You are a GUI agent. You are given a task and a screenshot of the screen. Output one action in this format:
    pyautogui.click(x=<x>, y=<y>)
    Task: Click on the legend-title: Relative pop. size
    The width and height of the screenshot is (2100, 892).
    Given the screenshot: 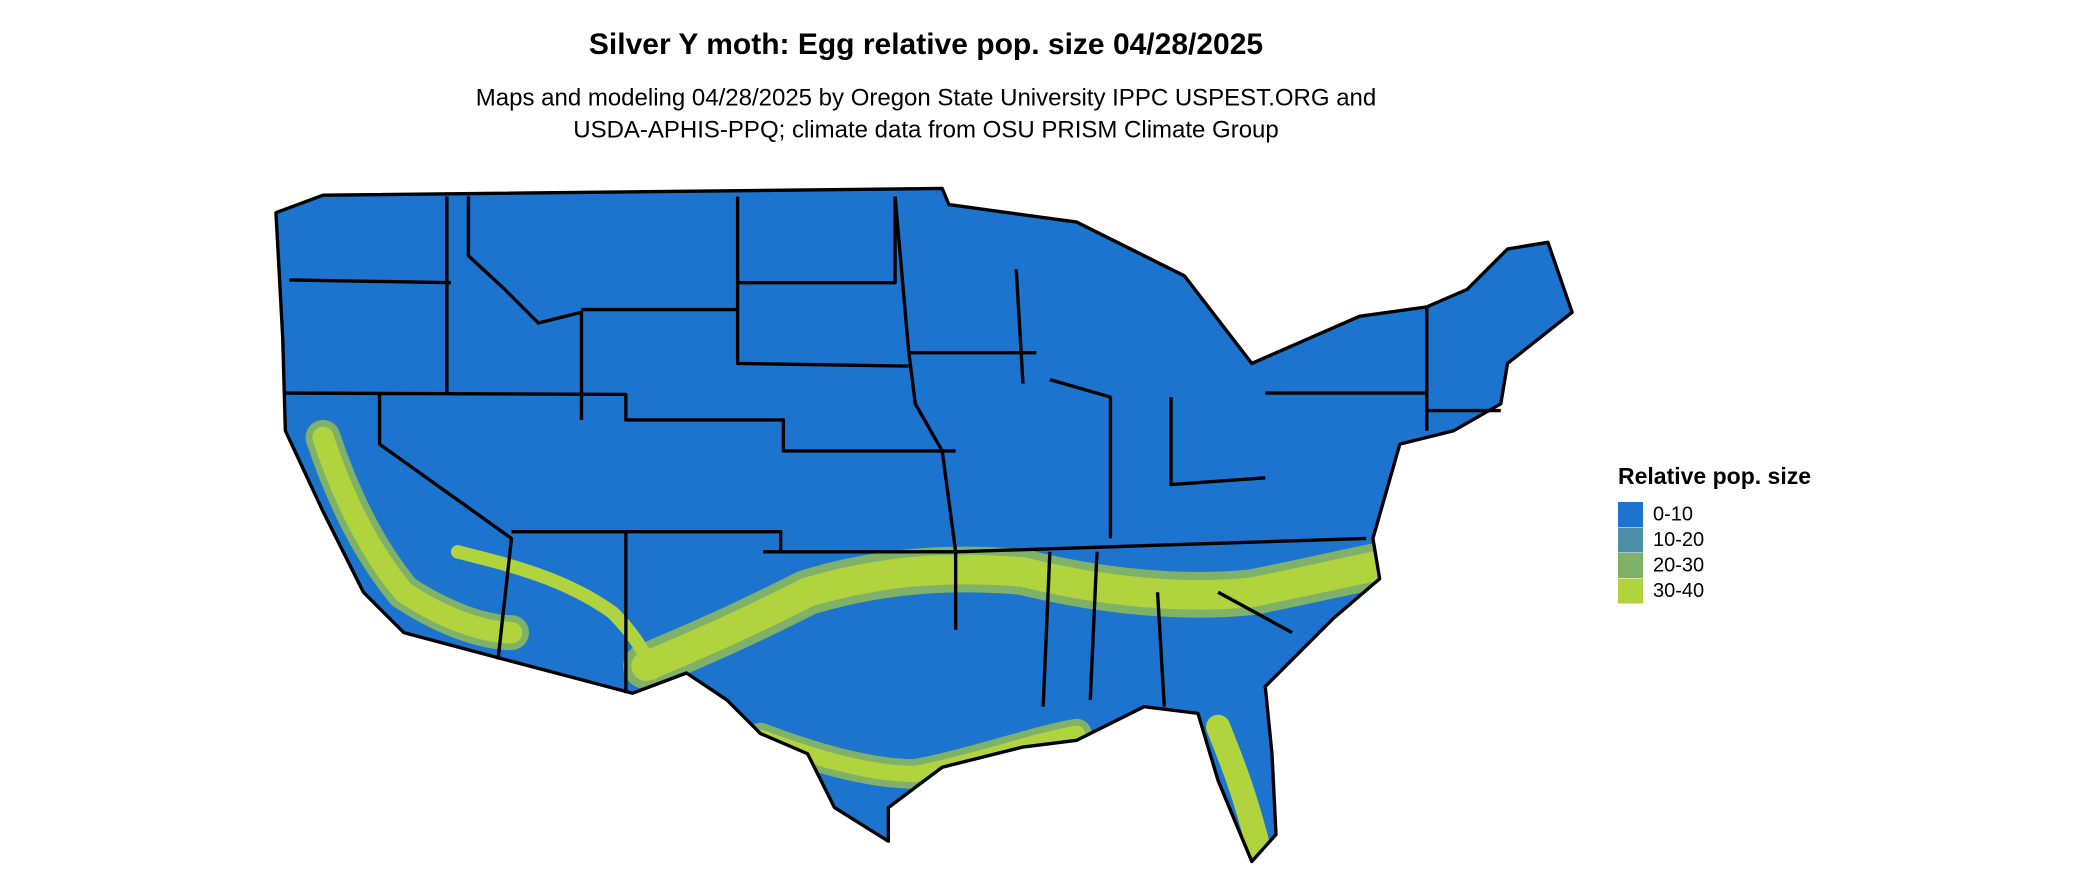 What is the action you would take?
    pyautogui.click(x=1714, y=476)
    